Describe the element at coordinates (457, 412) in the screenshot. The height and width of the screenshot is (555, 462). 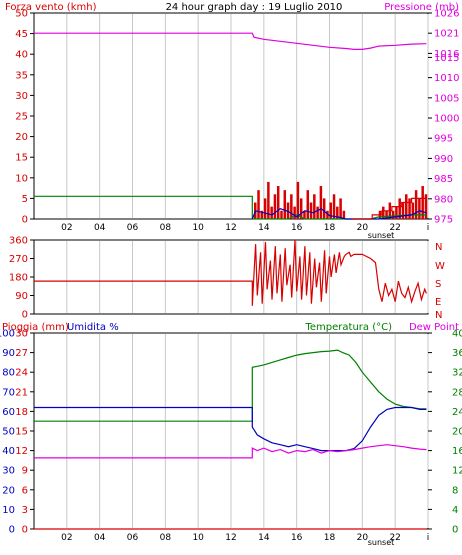
I see `temperature-tick-label: 24` at that location.